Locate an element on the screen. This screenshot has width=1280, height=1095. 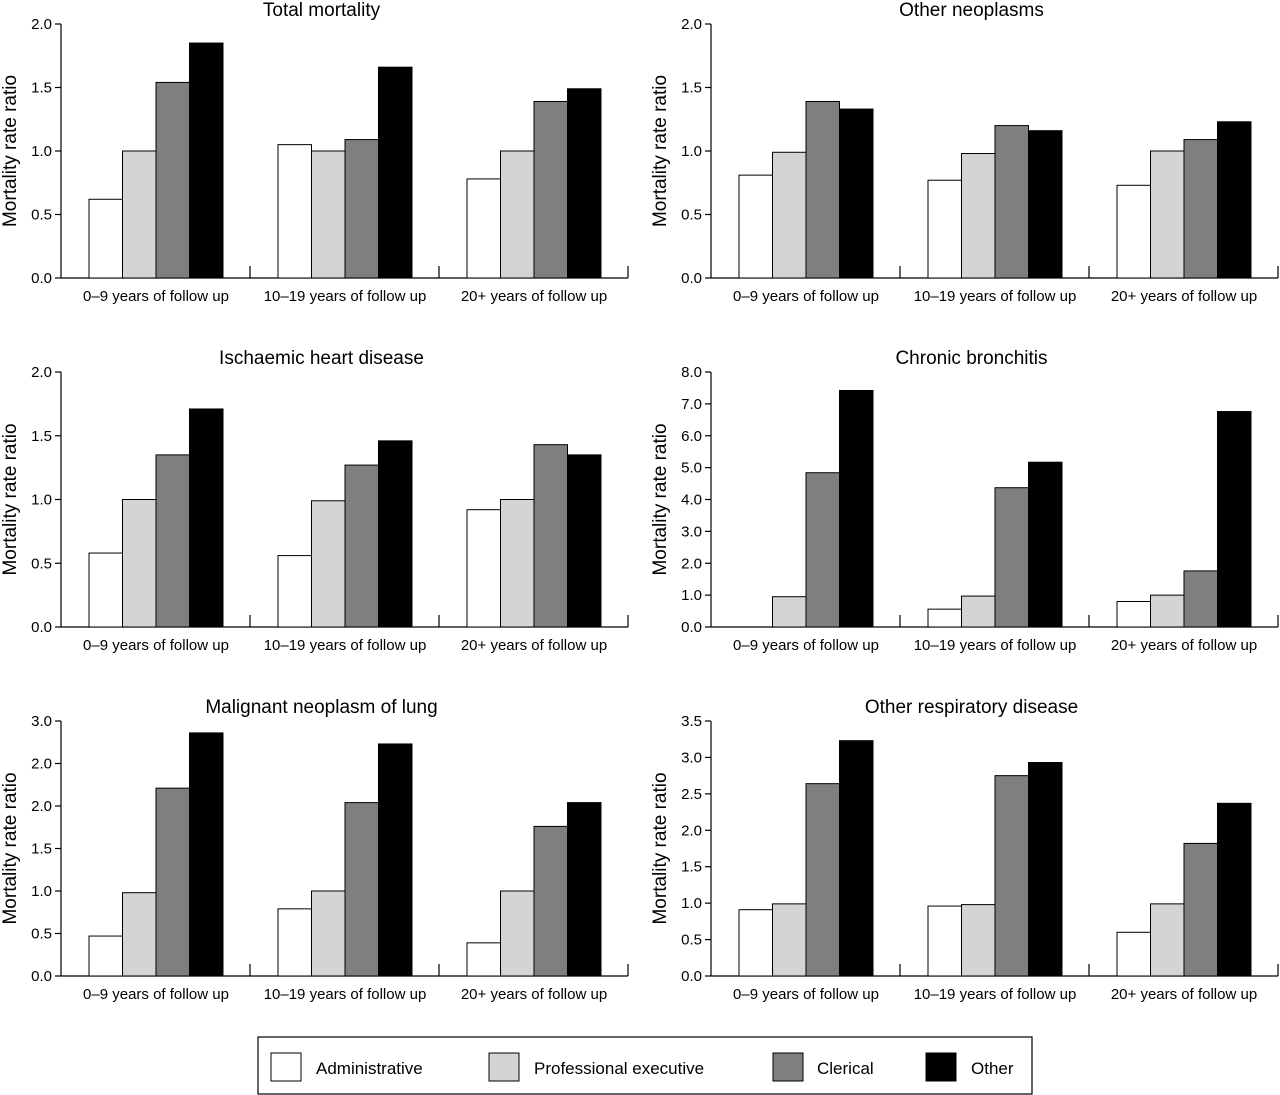
panel-title: Other respiratory disease is located at coordinates (971, 707).